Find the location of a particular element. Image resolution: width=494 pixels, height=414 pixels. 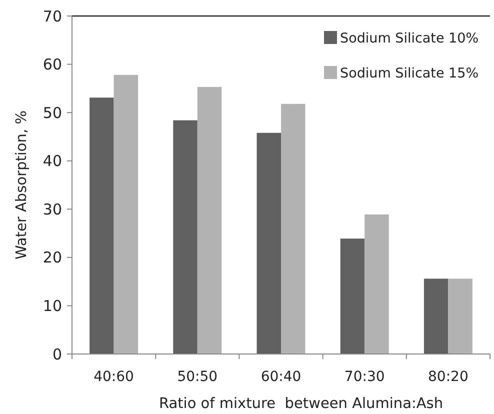

y-tick-label: 10 is located at coordinates (52, 305).